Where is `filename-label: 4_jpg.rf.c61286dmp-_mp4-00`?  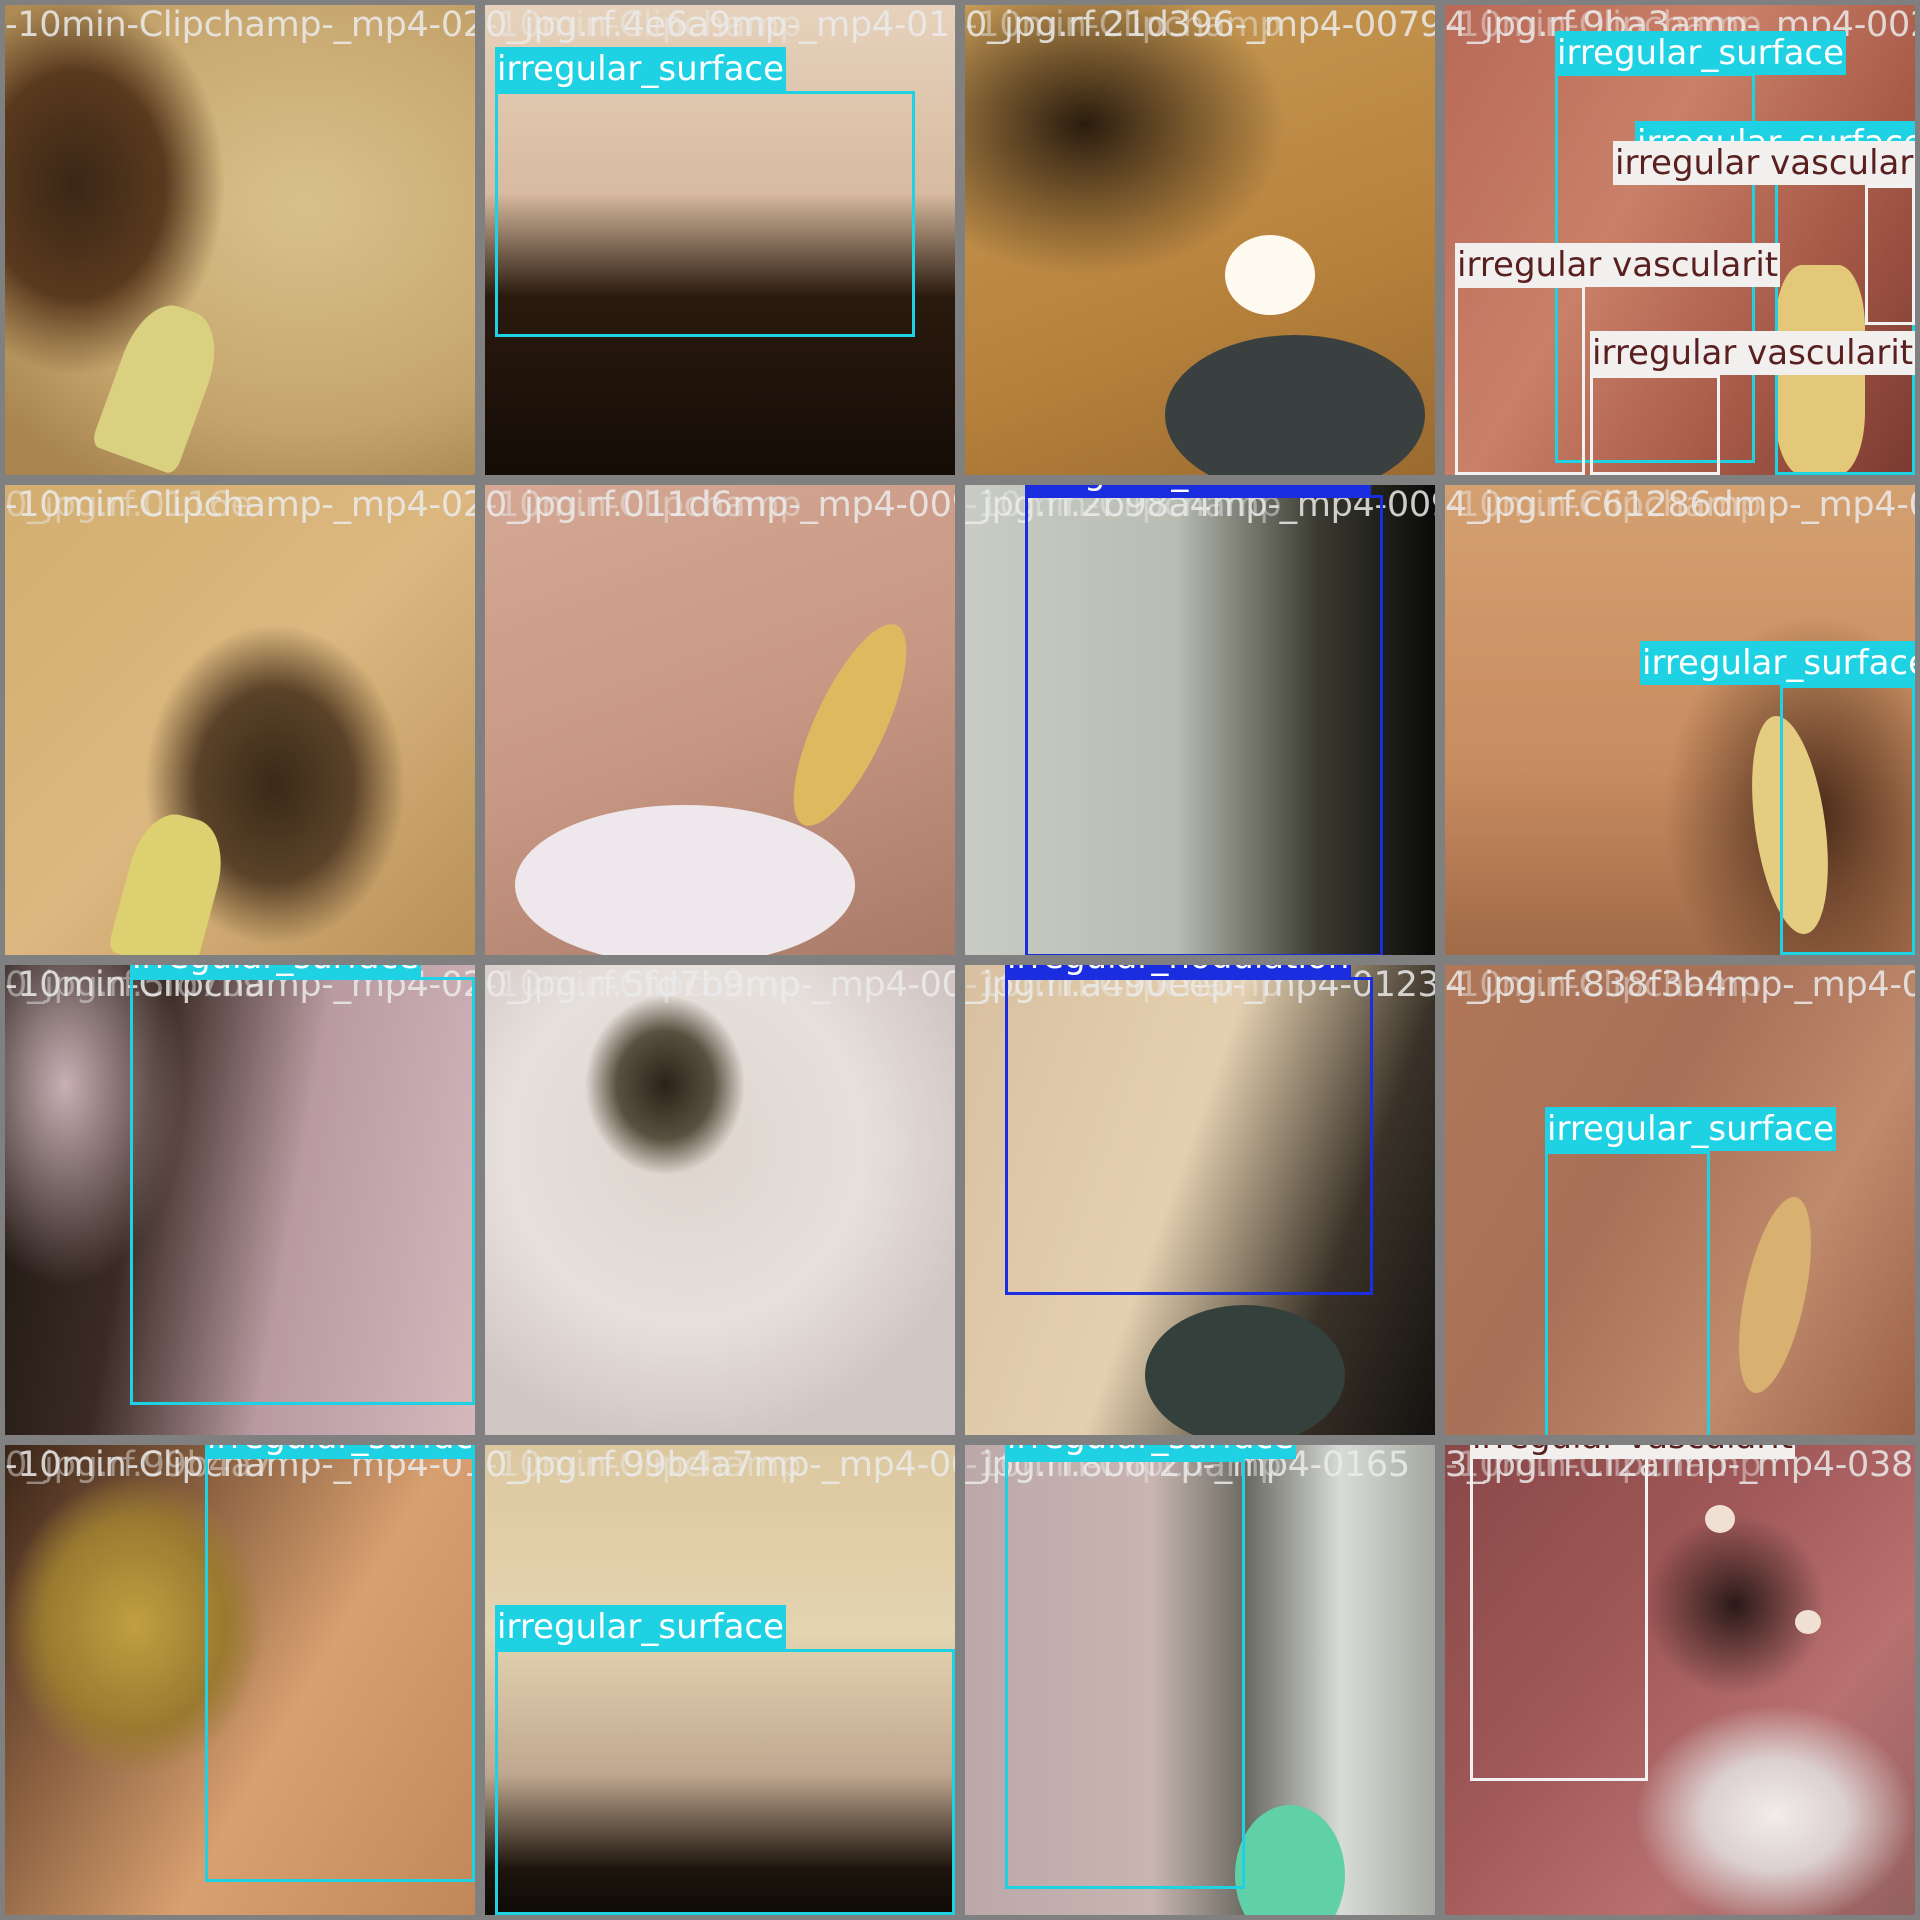
filename-label: 4_jpg.rf.c61286dmp-_mp4-00 is located at coordinates (1682, 505).